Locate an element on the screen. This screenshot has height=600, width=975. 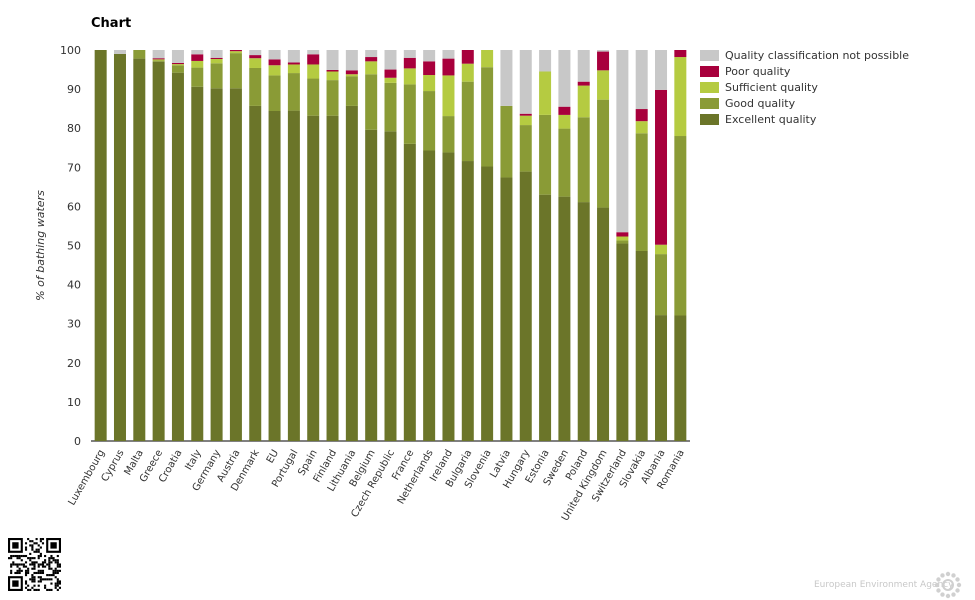
footer-credit: European Environment Agency is located at coordinates (884, 585).